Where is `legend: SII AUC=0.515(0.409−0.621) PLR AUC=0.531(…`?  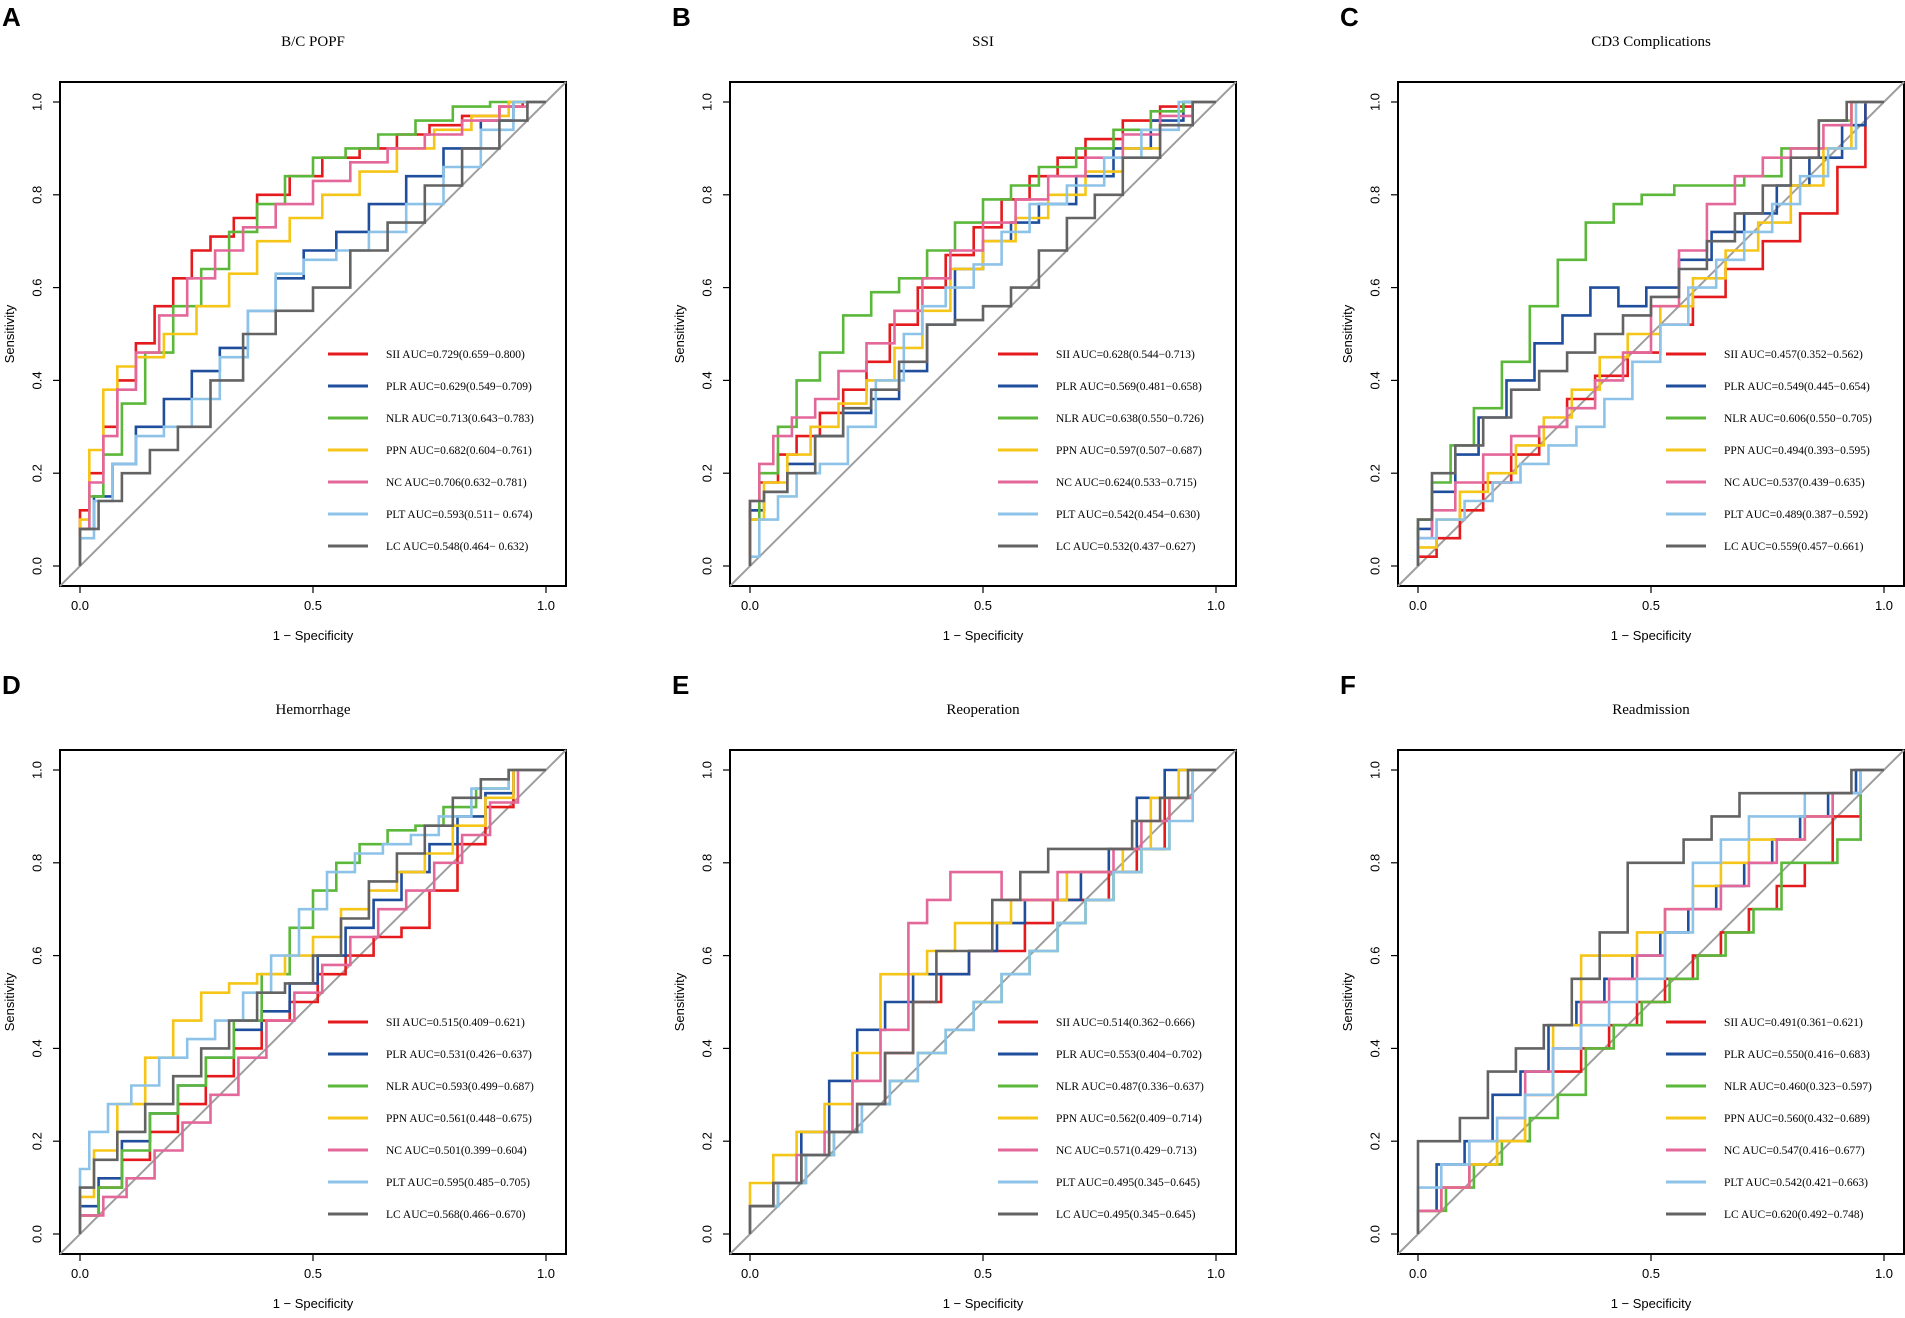 legend: SII AUC=0.515(0.409−0.621) PLR AUC=0.531(… is located at coordinates (431, 1119).